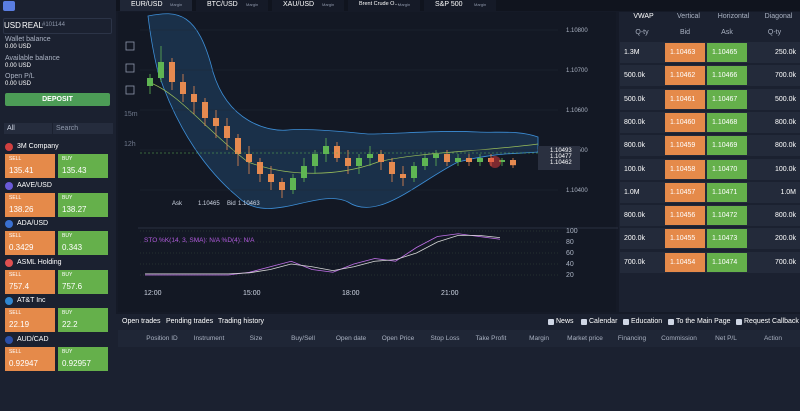  What do you see at coordinates (495, 162) in the screenshot?
I see `current-price-dot` at bounding box center [495, 162].